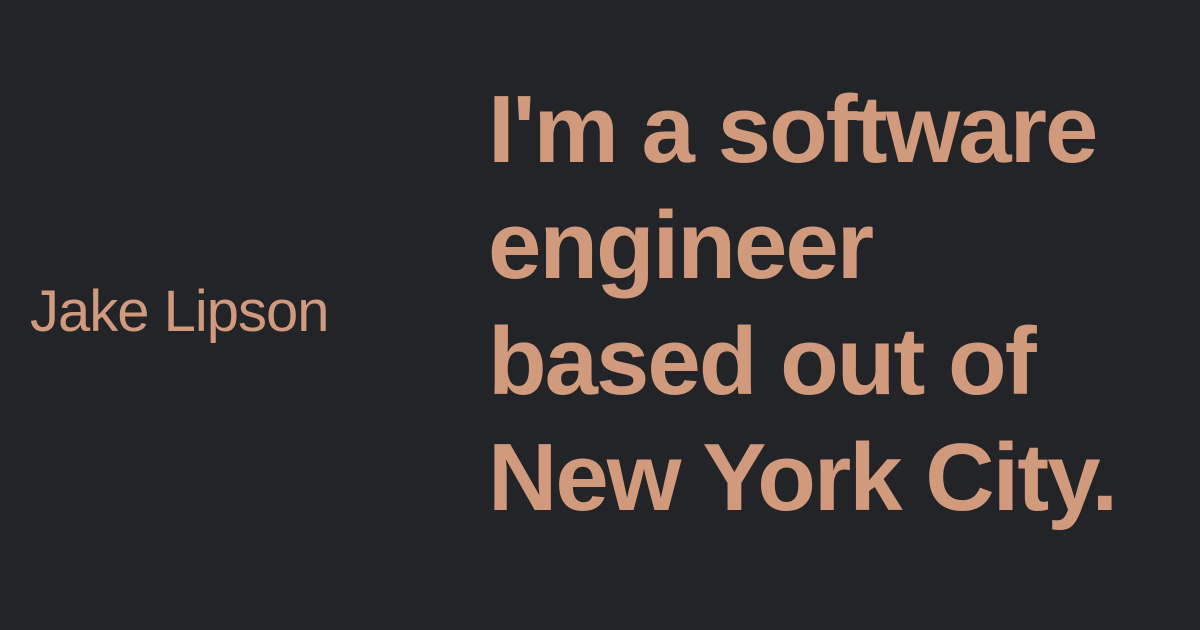 The image size is (1200, 630). What do you see at coordinates (681, 245) in the screenshot?
I see `tagline-line: engineer` at bounding box center [681, 245].